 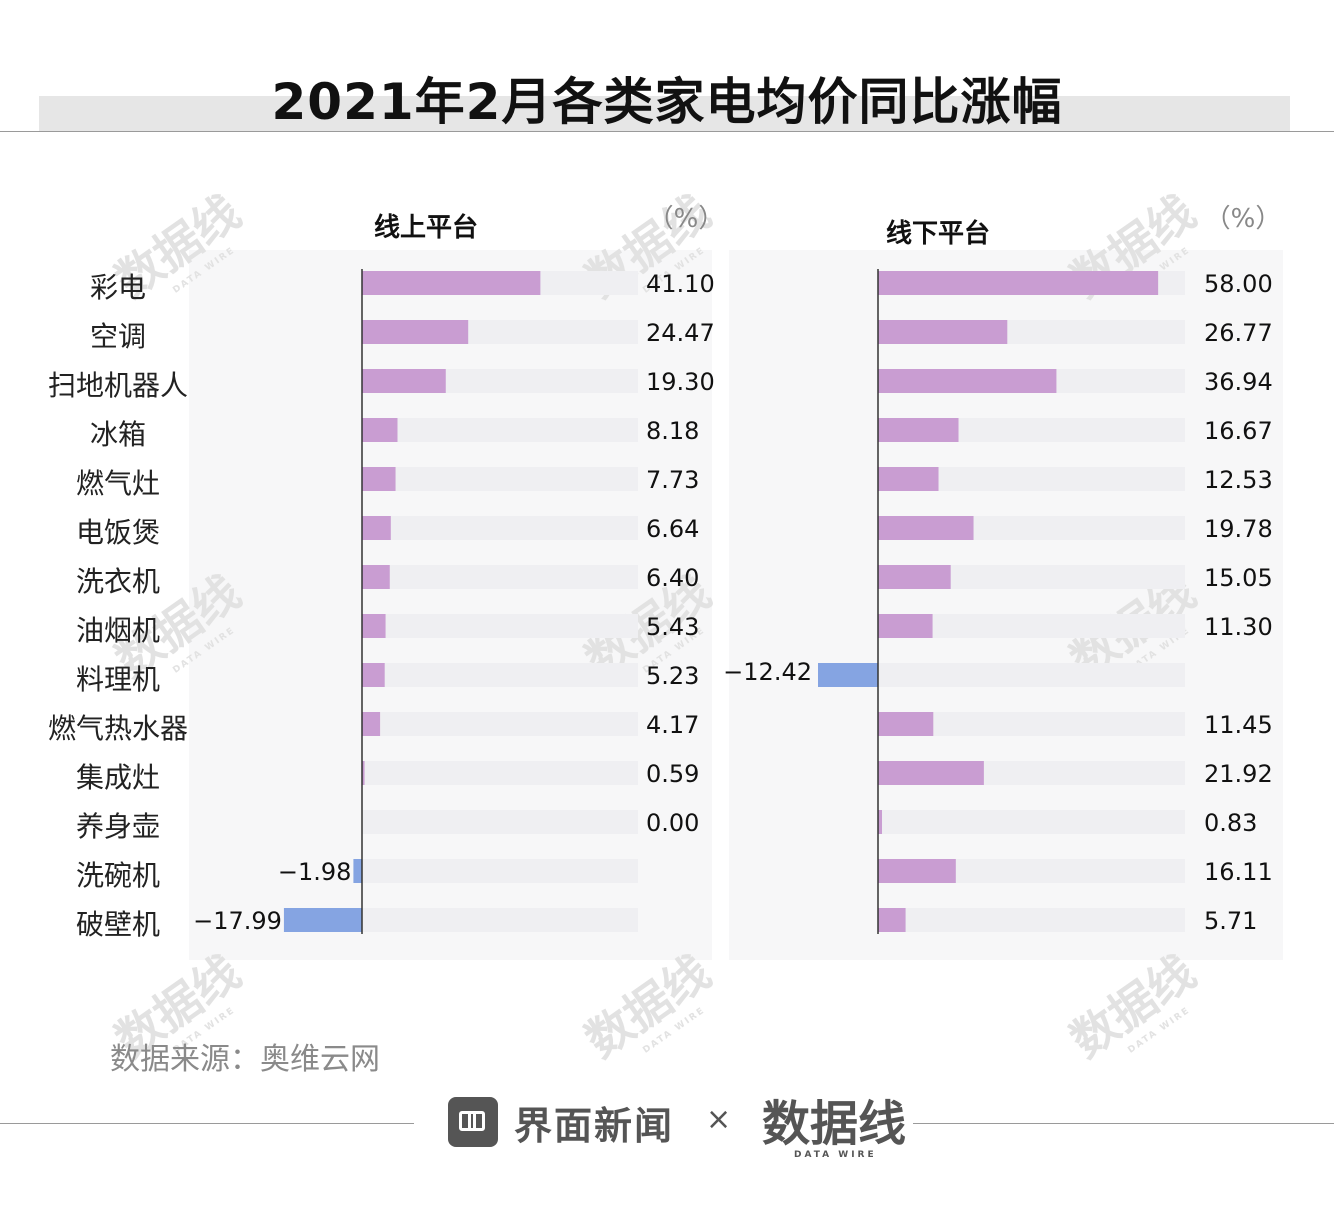 What do you see at coordinates (118, 483) in the screenshot?
I see `category-label: 燃气灶` at bounding box center [118, 483].